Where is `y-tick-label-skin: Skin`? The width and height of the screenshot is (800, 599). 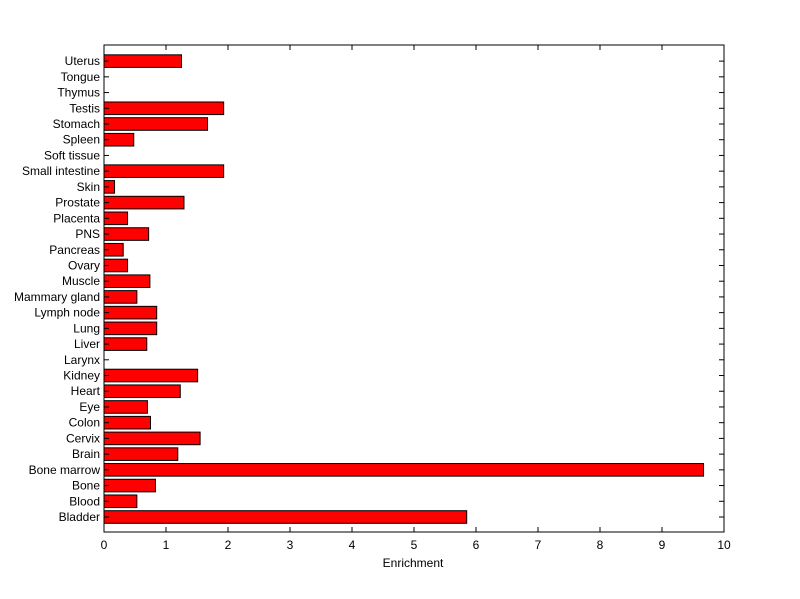 y-tick-label-skin: Skin is located at coordinates (88, 187).